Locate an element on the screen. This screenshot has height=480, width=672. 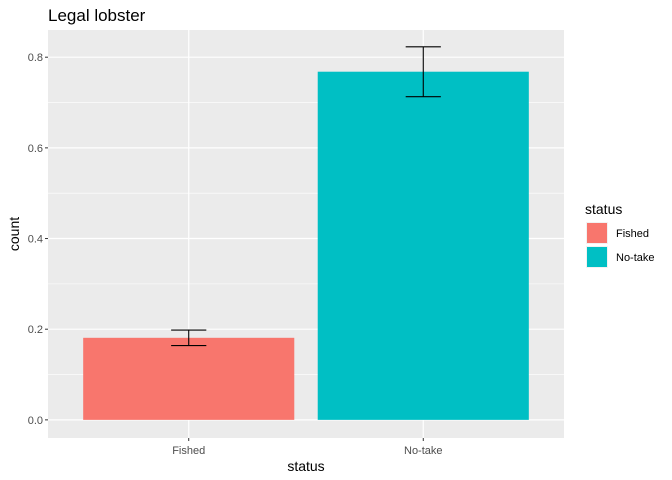
y-tick-label: 0.8 is located at coordinates (35, 58).